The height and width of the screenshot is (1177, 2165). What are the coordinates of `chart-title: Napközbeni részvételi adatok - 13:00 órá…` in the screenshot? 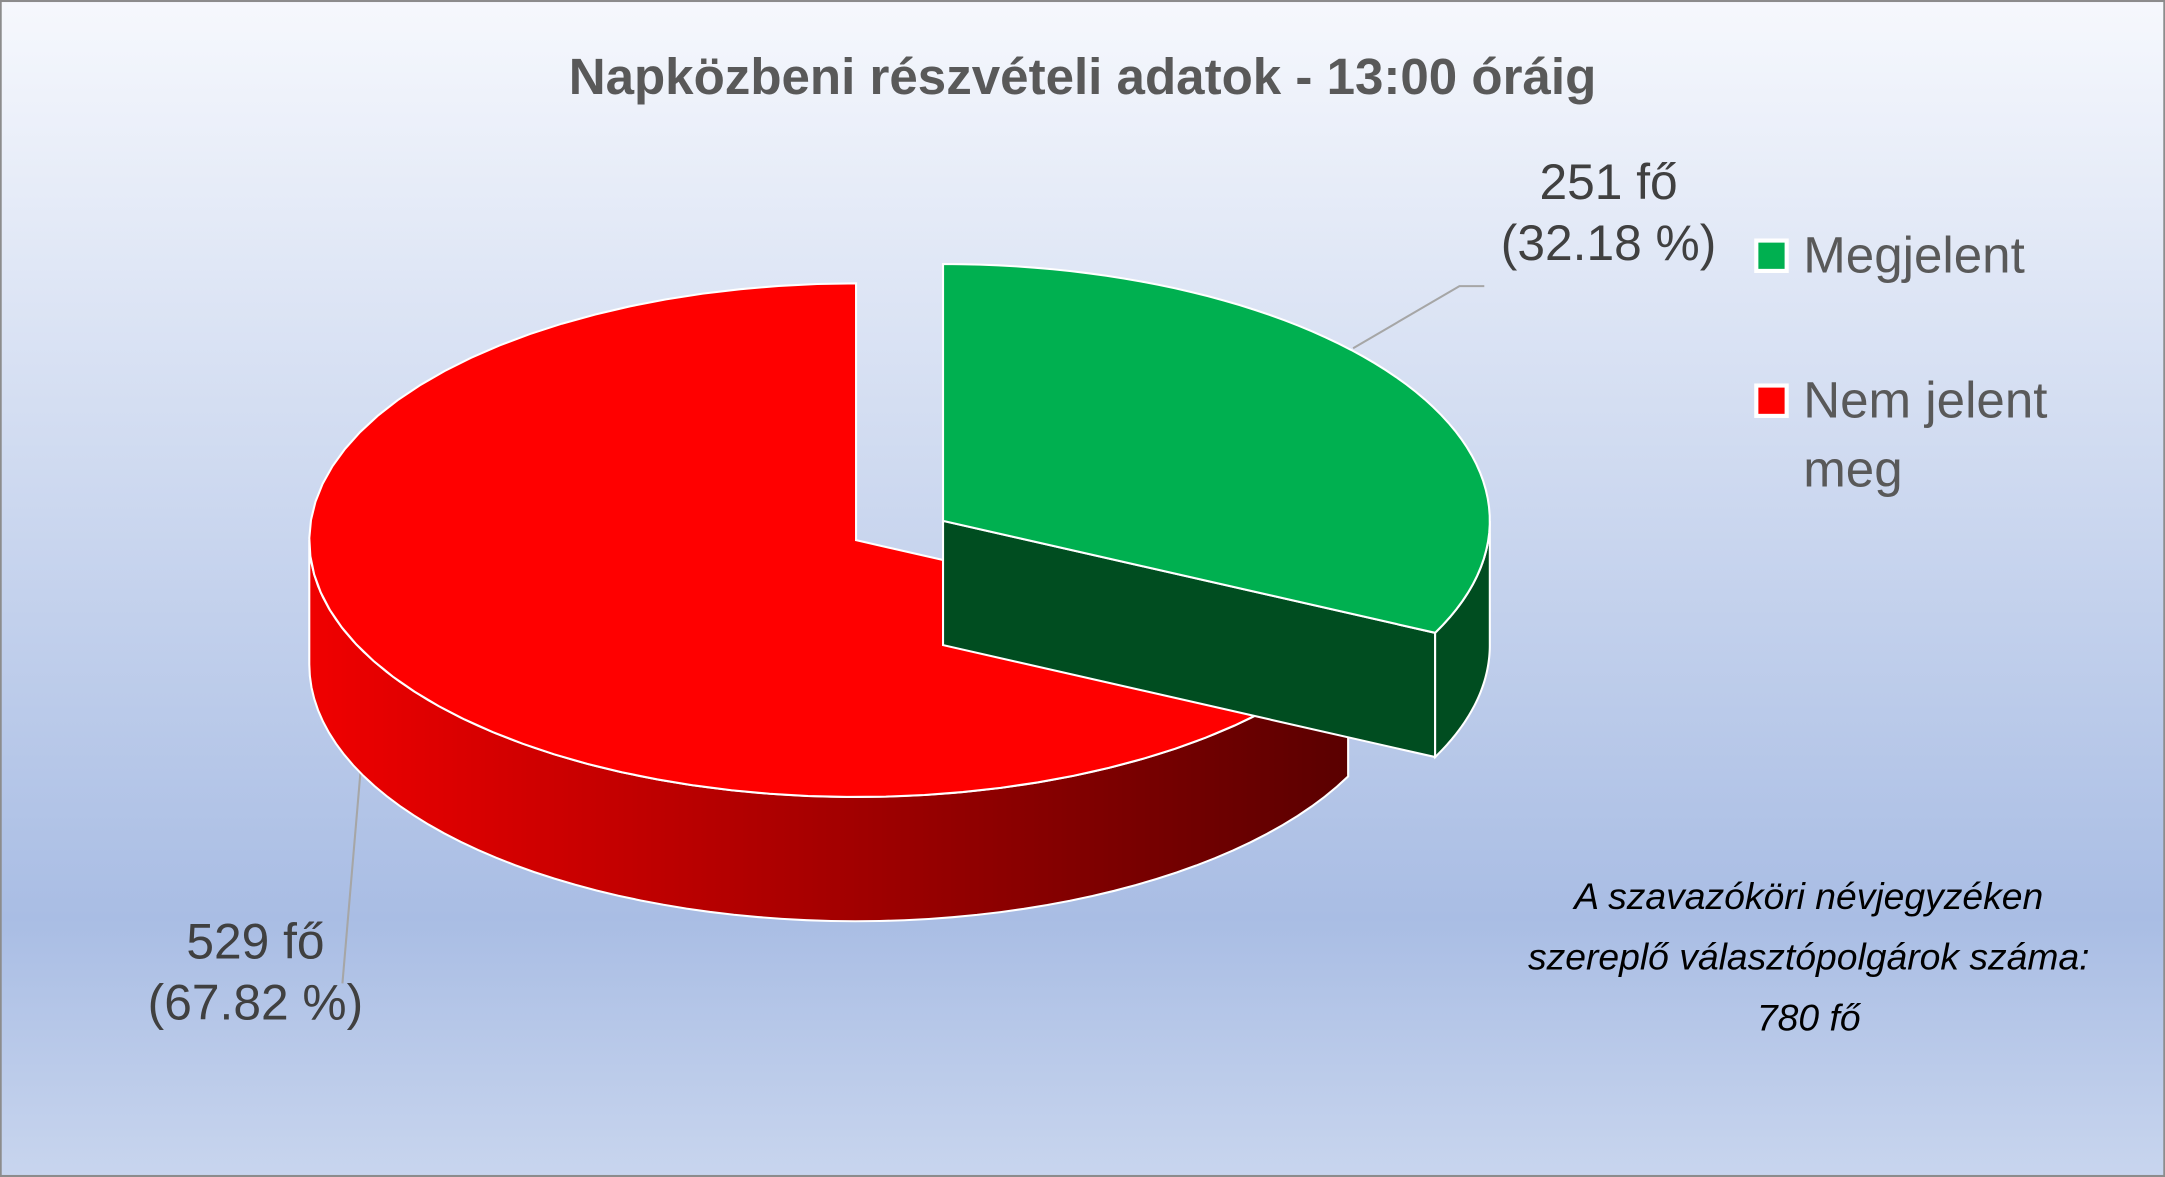 It's located at (1083, 76).